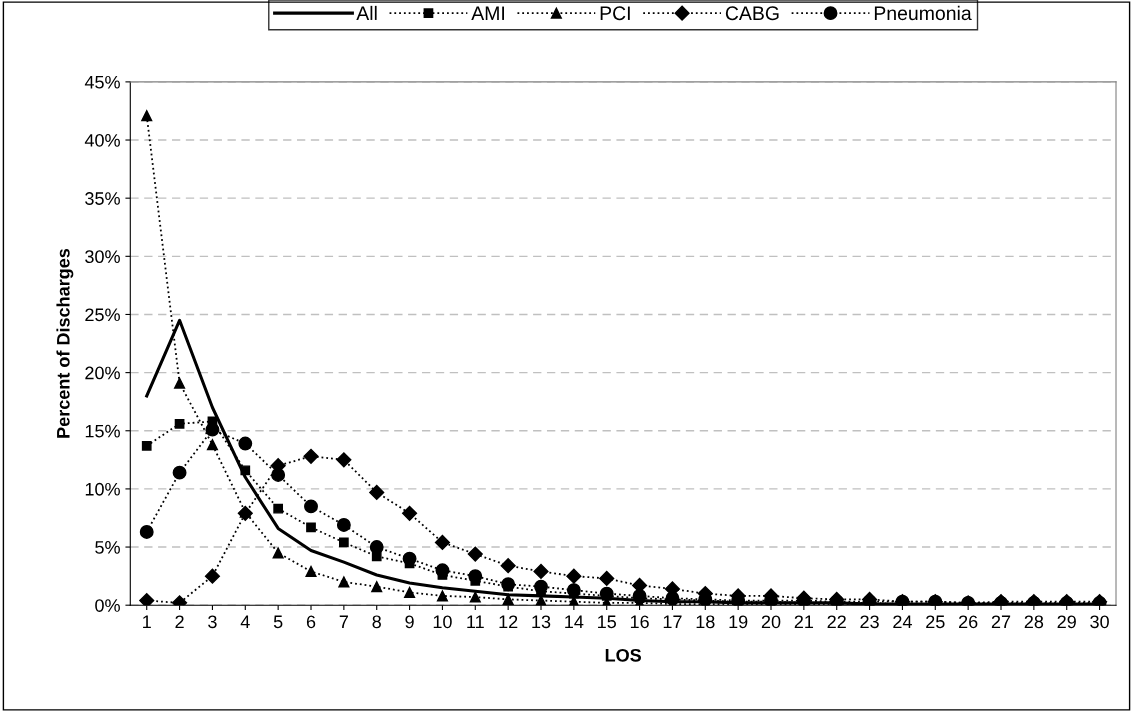 This screenshot has height=712, width=1133. I want to click on x-tick-label: 4, so click(245, 622).